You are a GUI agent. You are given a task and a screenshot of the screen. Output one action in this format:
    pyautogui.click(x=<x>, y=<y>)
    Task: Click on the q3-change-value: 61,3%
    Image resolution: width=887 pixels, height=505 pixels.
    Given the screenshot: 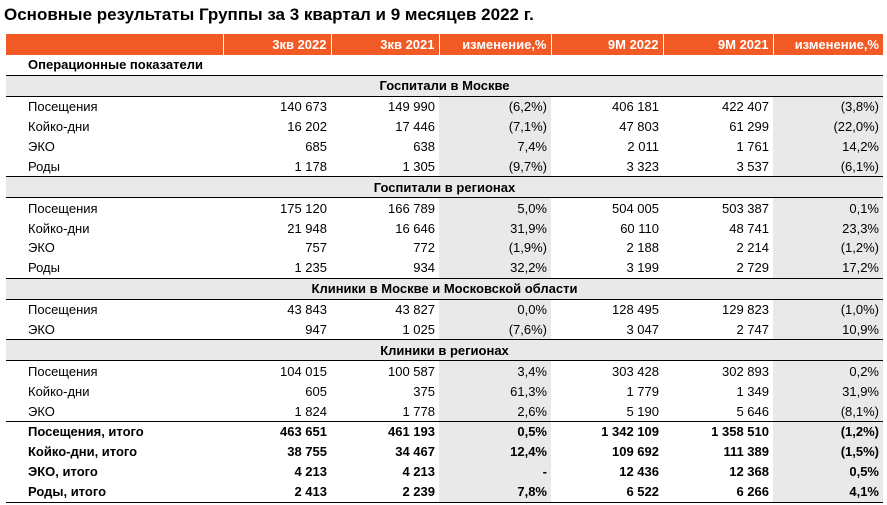 What is the action you would take?
    pyautogui.click(x=495, y=391)
    